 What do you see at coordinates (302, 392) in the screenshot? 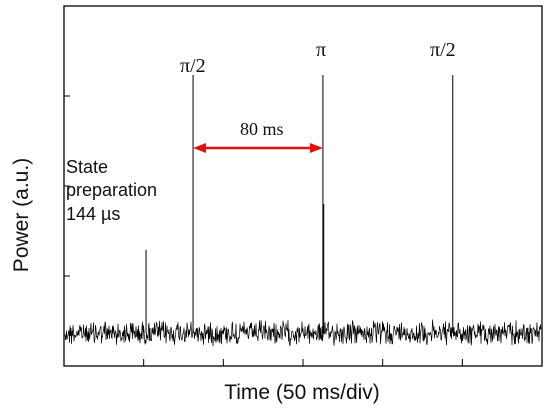
I see `x-axis-title: Time (50 ms/div)` at bounding box center [302, 392].